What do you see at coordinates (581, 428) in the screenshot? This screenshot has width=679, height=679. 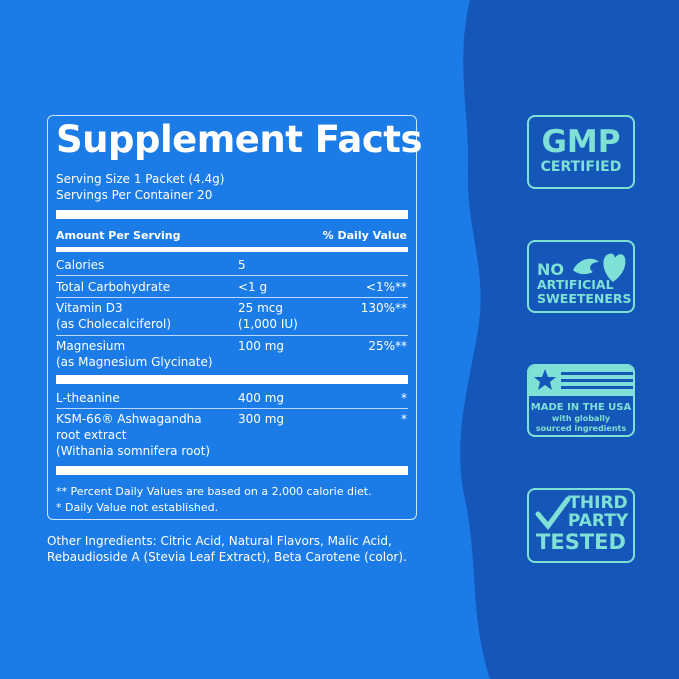 I see `badge-sourced-text: sourced ingredients` at bounding box center [581, 428].